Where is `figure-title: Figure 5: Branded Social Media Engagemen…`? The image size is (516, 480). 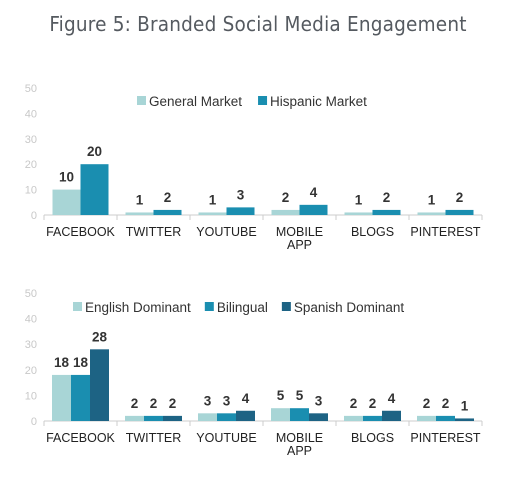
figure-title: Figure 5: Branded Social Media Engagemen… is located at coordinates (258, 24).